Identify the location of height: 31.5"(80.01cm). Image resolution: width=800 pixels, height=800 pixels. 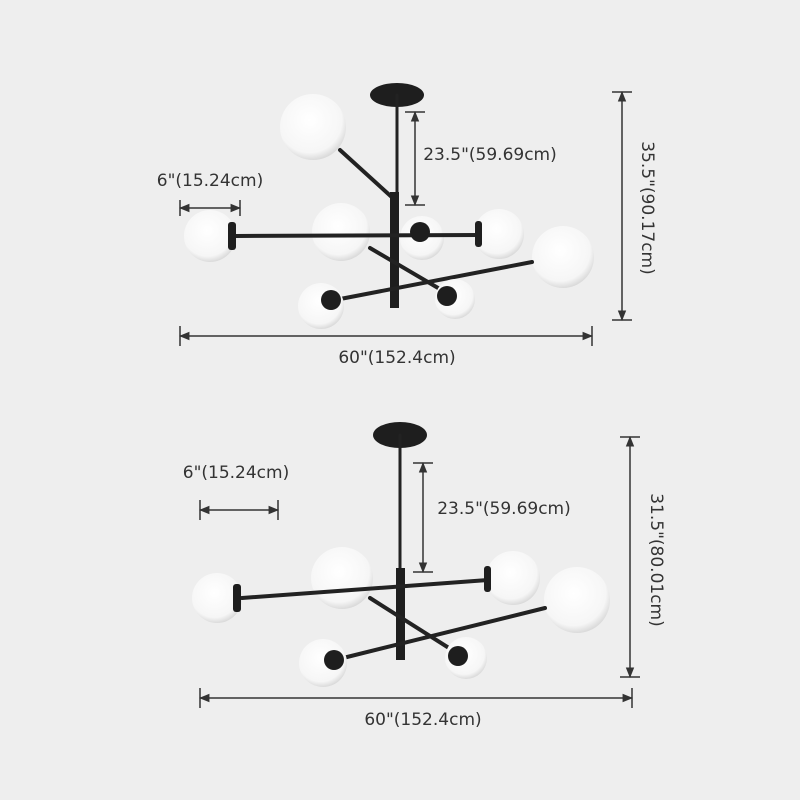
(656, 560).